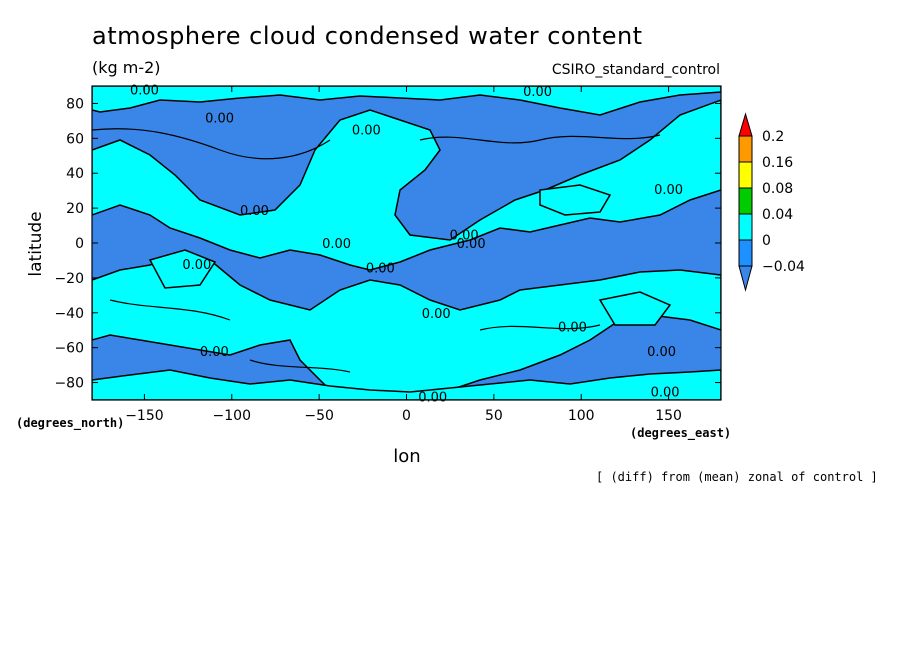  I want to click on y-axis-unit: (degrees_north), so click(70, 423).